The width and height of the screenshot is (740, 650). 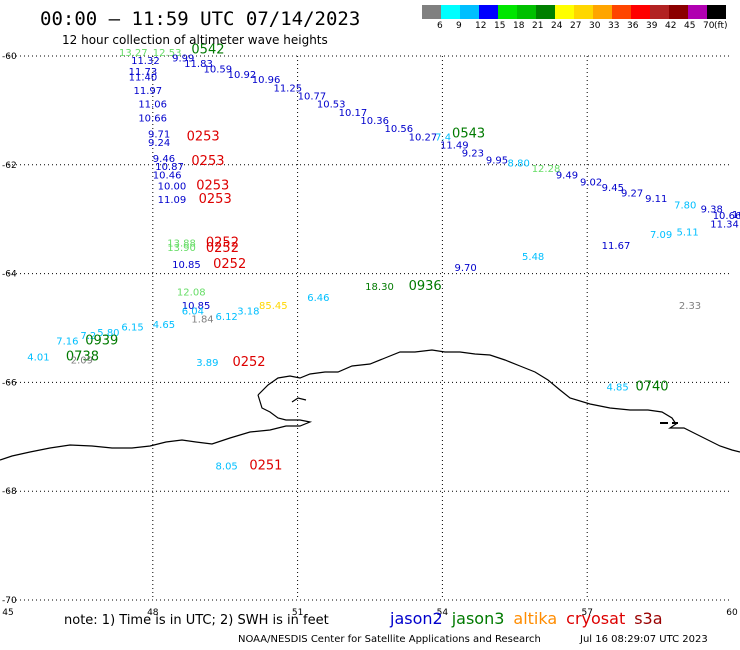 I want to click on wave-height-label: 9.95, so click(x=497, y=161).